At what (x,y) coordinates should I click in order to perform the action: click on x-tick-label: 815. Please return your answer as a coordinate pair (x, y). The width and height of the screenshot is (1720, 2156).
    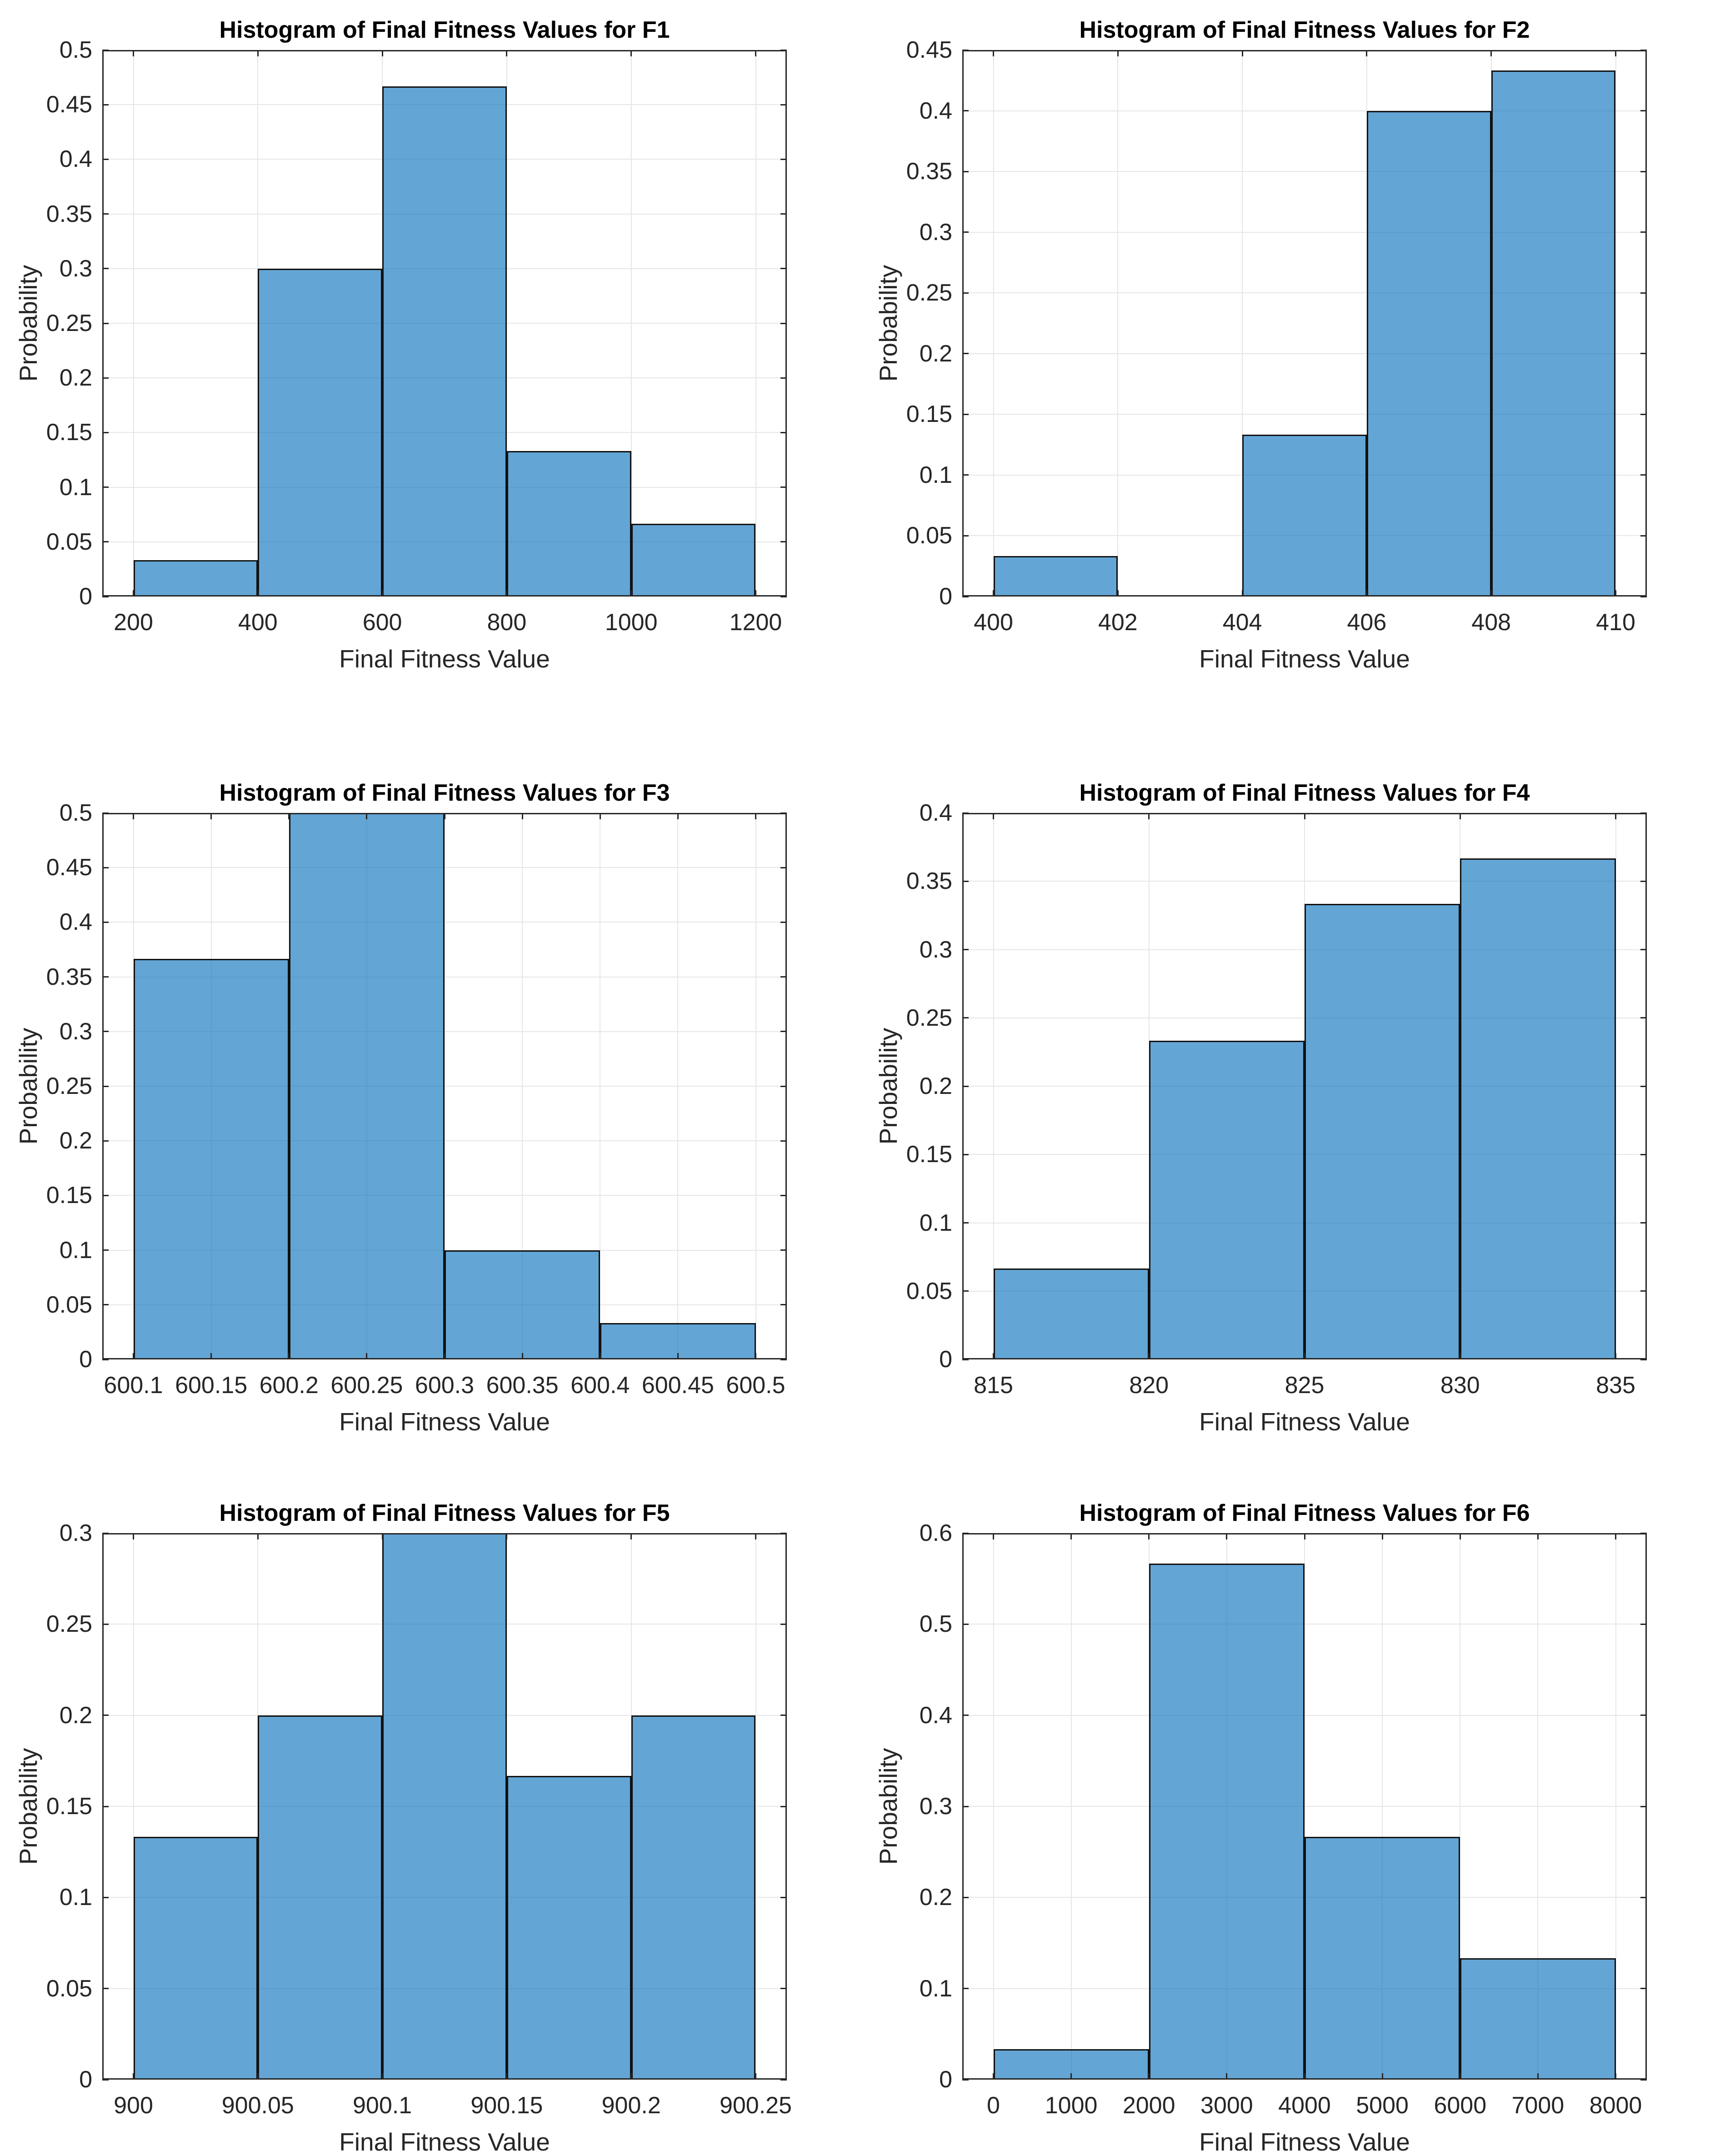
    Looking at the image, I should click on (994, 1385).